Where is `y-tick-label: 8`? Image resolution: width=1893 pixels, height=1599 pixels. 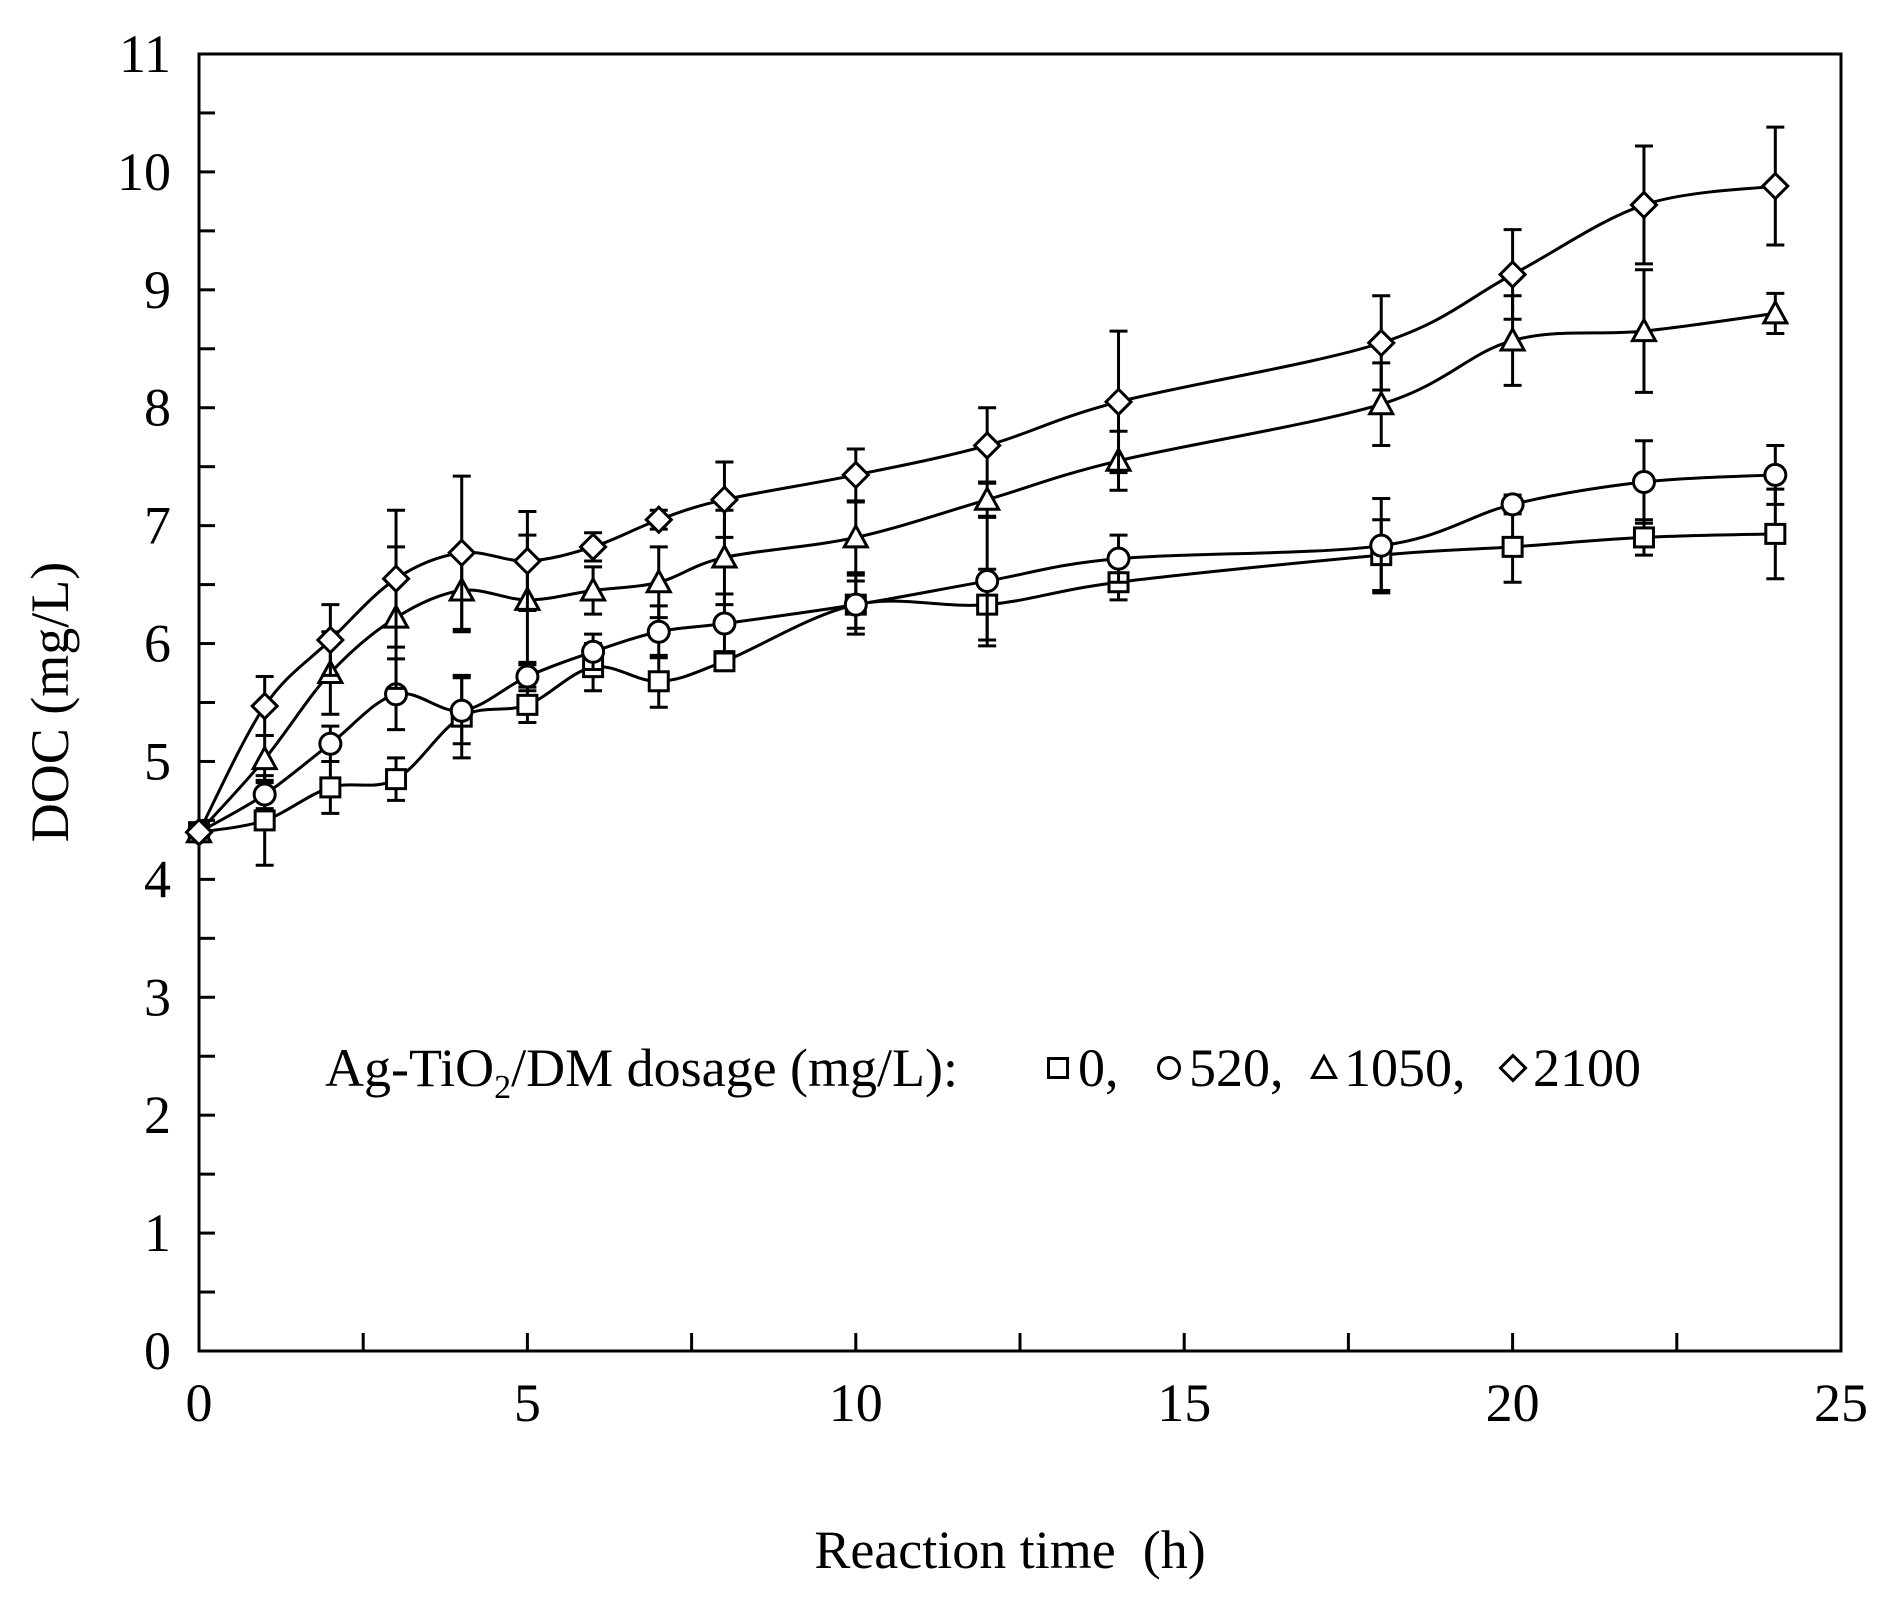 y-tick-label: 8 is located at coordinates (157, 408).